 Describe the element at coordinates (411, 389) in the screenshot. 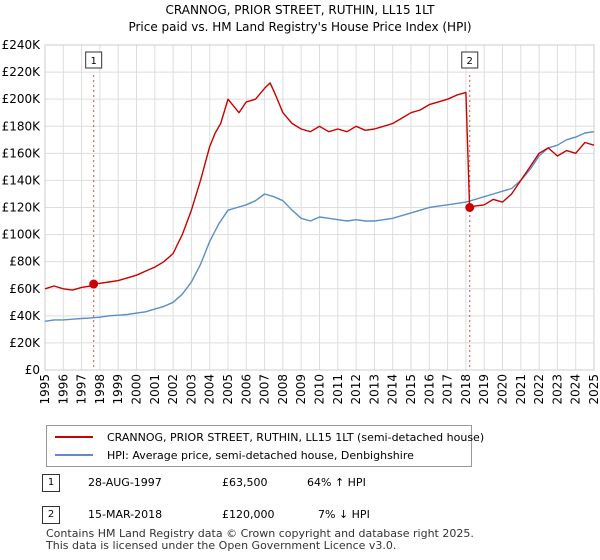

I see `x-tick-label: 2015` at that location.